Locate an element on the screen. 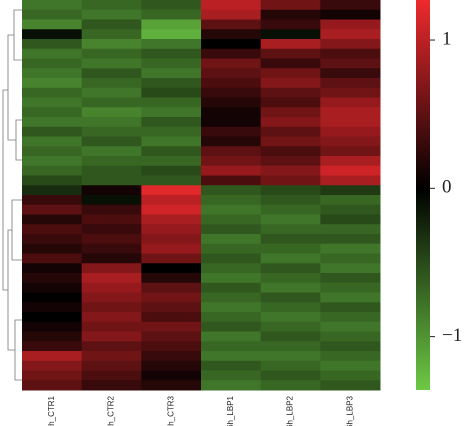 The width and height of the screenshot is (474, 426). column-label: 6h_CTR1 is located at coordinates (51, 410).